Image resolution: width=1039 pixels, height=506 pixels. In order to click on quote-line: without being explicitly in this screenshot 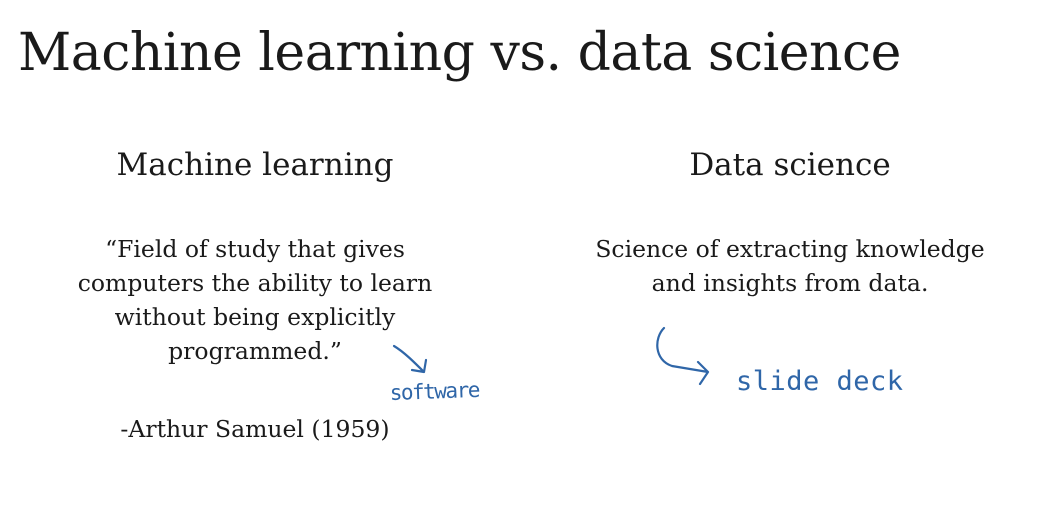, I will do `click(255, 317)`.